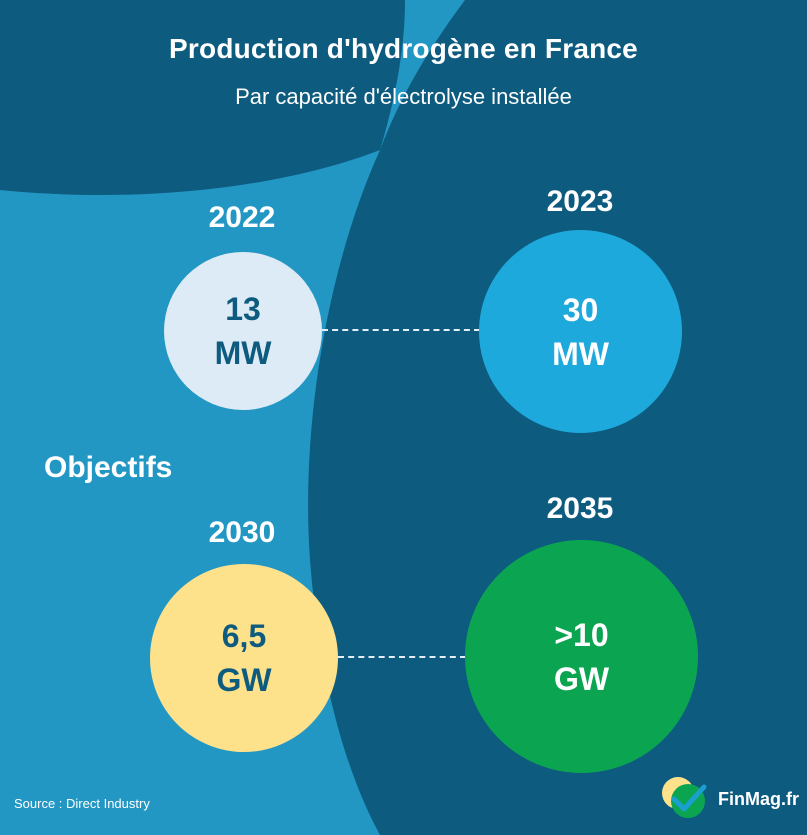  What do you see at coordinates (401, 330) in the screenshot?
I see `dashed-connector-top` at bounding box center [401, 330].